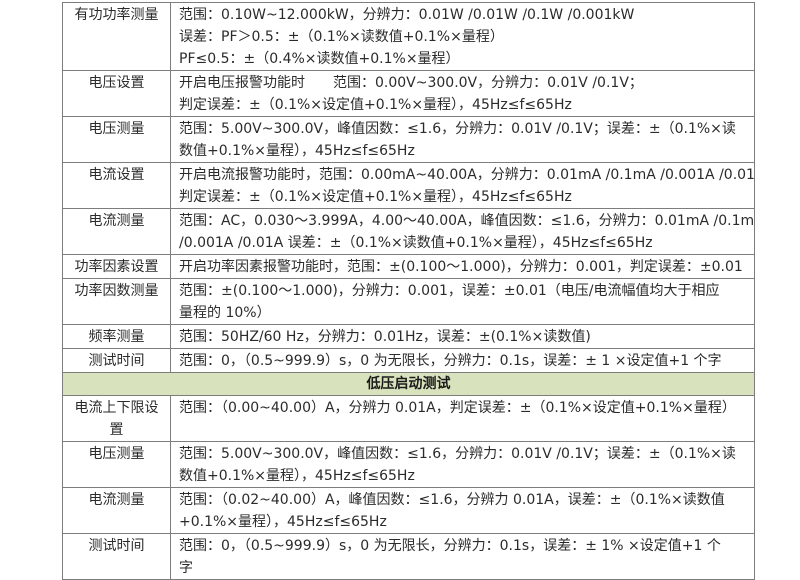 Image resolution: width=800 pixels, height=580 pixels. I want to click on row-label: 功率因数测量, so click(117, 301).